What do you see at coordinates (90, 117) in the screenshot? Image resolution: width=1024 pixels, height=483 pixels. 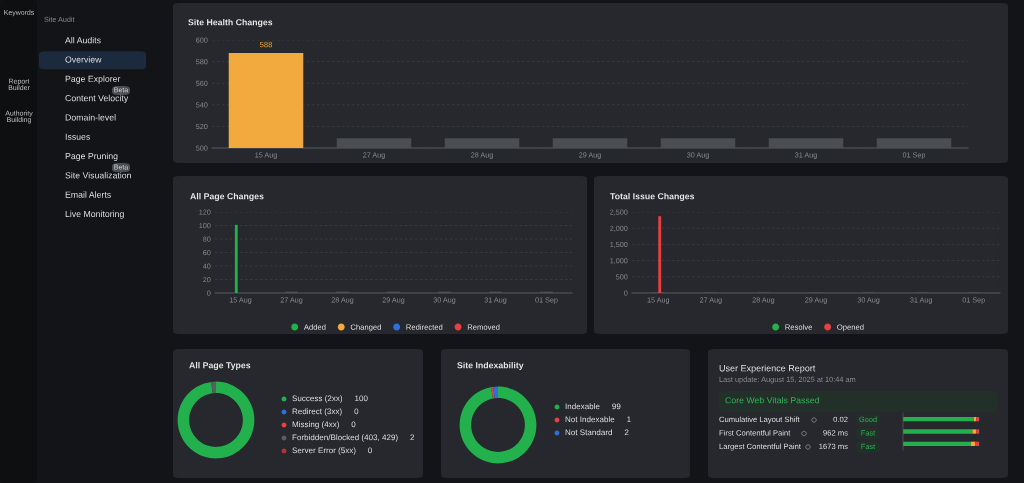 I see `text: Domain-level` at bounding box center [90, 117].